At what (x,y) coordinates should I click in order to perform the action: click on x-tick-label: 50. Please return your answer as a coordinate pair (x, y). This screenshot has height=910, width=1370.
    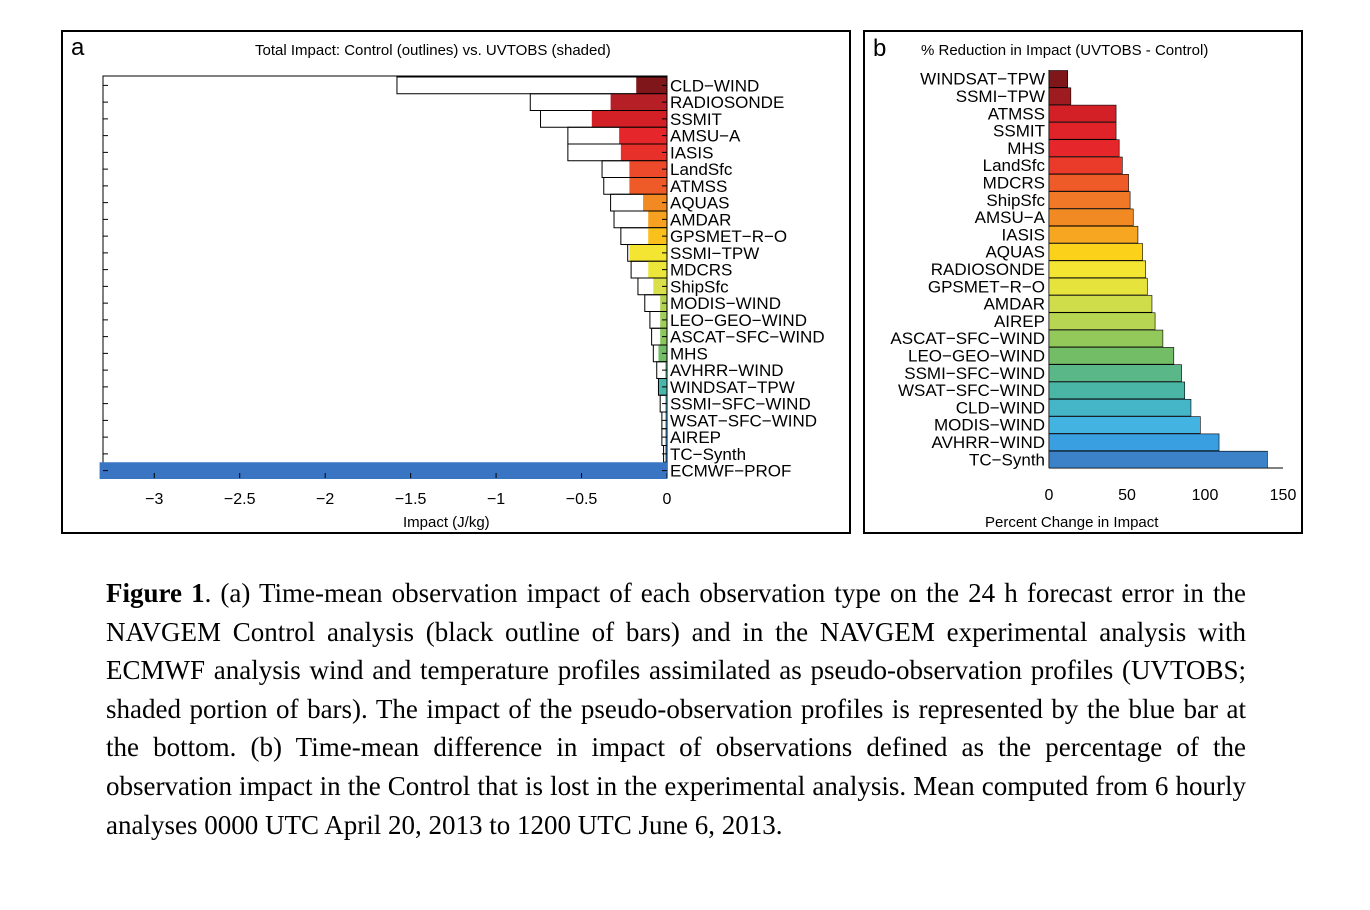
    Looking at the image, I should click on (1127, 495).